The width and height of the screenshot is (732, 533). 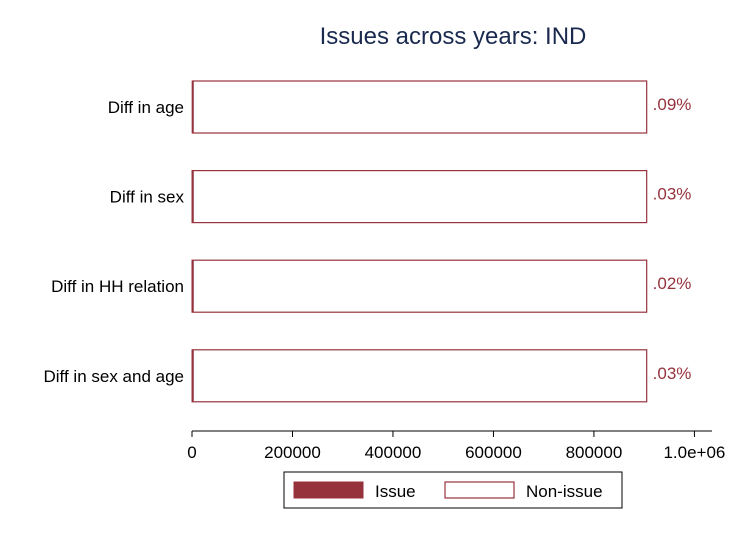 I want to click on category-label: Diff in age, so click(x=146, y=107).